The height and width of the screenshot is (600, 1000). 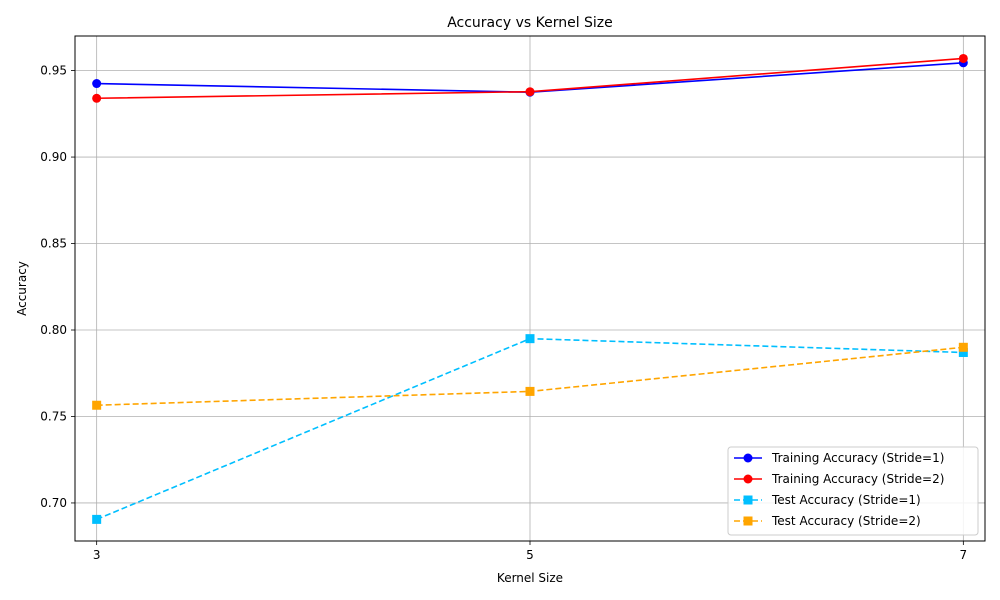 What do you see at coordinates (53, 330) in the screenshot?
I see `y-tick-label: 0.80` at bounding box center [53, 330].